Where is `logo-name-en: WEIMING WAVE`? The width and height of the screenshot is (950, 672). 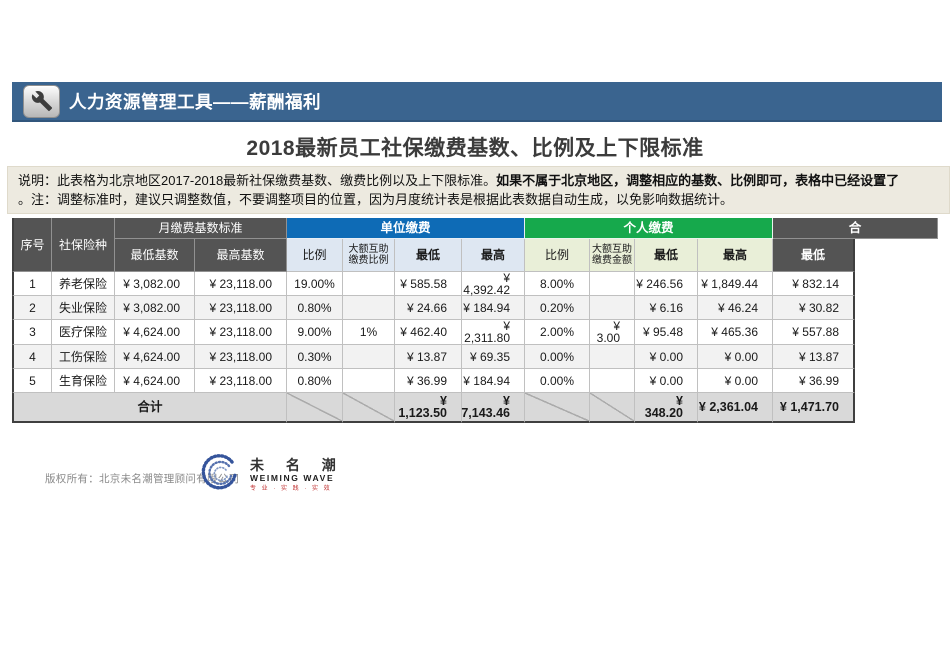 logo-name-en: WEIMING WAVE is located at coordinates (292, 477).